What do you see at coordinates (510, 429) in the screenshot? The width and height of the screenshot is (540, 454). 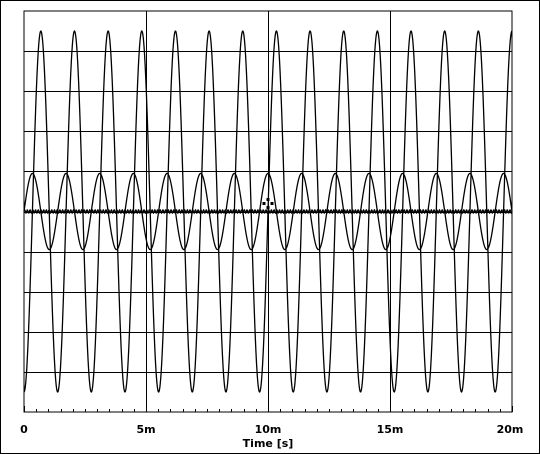 I see `x-tick-label: 20m` at bounding box center [510, 429].